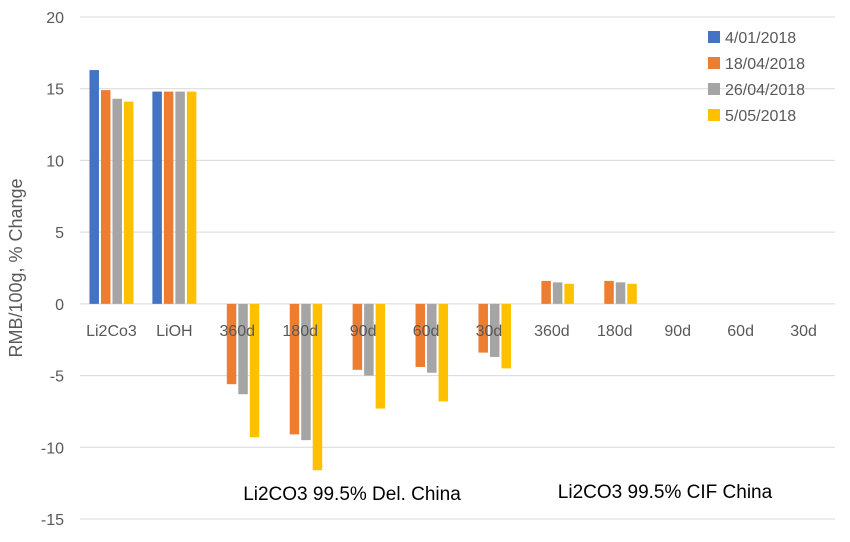 Image resolution: width=850 pixels, height=542 pixels. What do you see at coordinates (352, 494) in the screenshot?
I see `group-label-del-china: Li2CO3 99.5% Del. China` at bounding box center [352, 494].